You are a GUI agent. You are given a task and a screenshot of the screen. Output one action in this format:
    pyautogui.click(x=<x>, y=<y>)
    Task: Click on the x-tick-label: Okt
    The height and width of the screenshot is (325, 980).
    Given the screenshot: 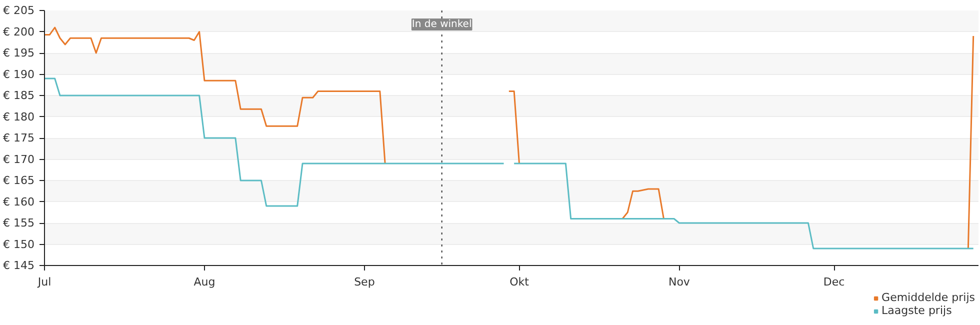 What is the action you would take?
    pyautogui.click(x=520, y=282)
    